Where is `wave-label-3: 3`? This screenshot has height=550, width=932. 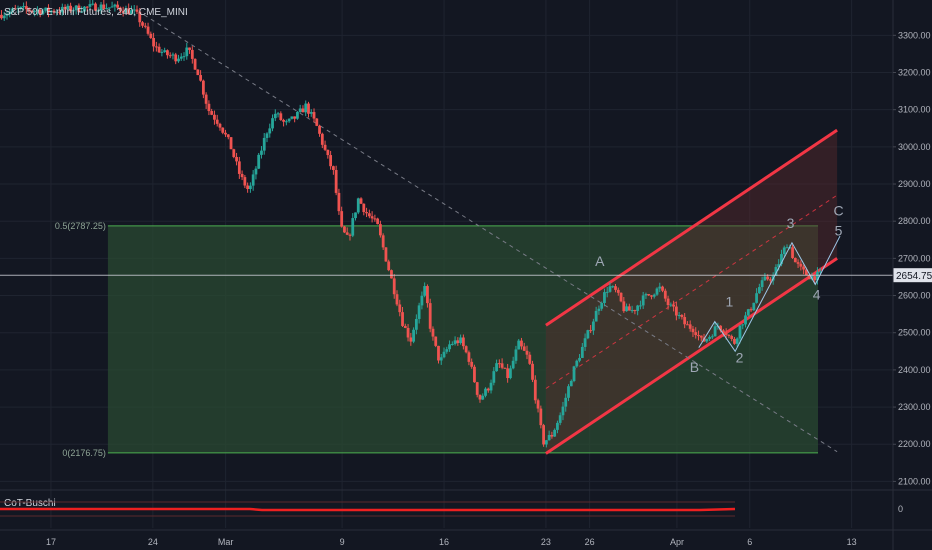 wave-label-3: 3 is located at coordinates (791, 223).